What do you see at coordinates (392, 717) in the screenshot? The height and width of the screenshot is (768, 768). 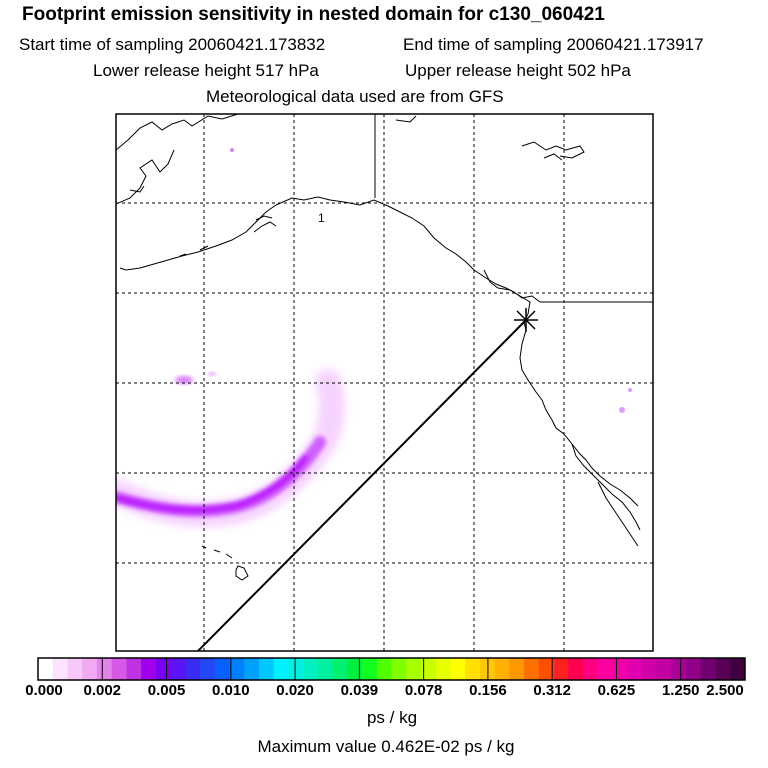 I see `colorbar-unit: ps / kg` at bounding box center [392, 717].